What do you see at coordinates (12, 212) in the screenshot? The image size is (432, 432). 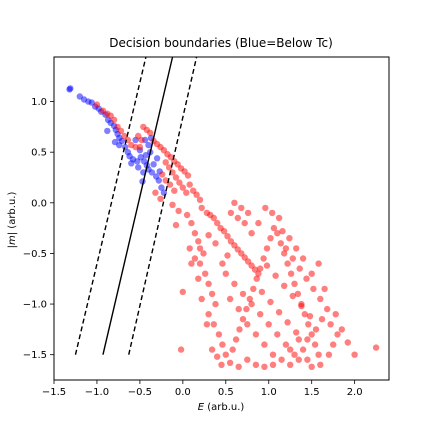 I see `y-axis-label-unit: (arb.u.)` at bounding box center [12, 212].